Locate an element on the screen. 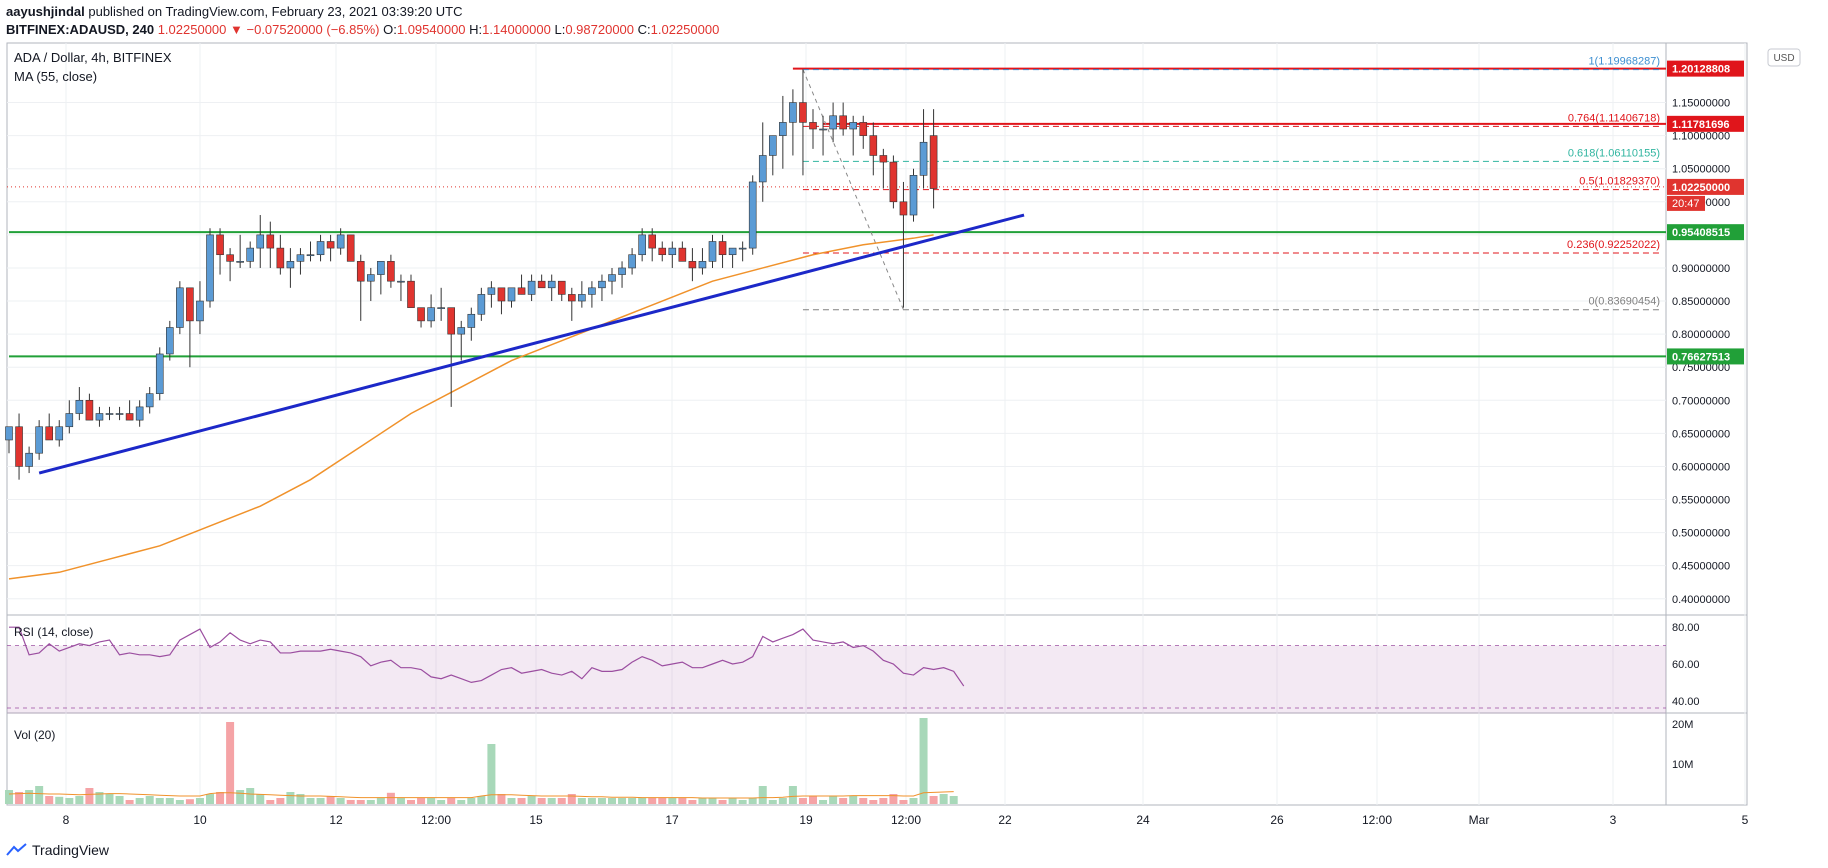 The width and height of the screenshot is (1828, 868). footer-brand: TradingView is located at coordinates (57, 850).